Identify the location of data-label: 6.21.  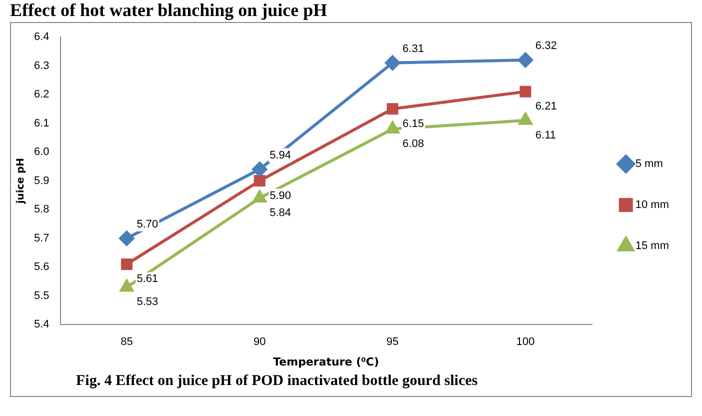
(546, 106).